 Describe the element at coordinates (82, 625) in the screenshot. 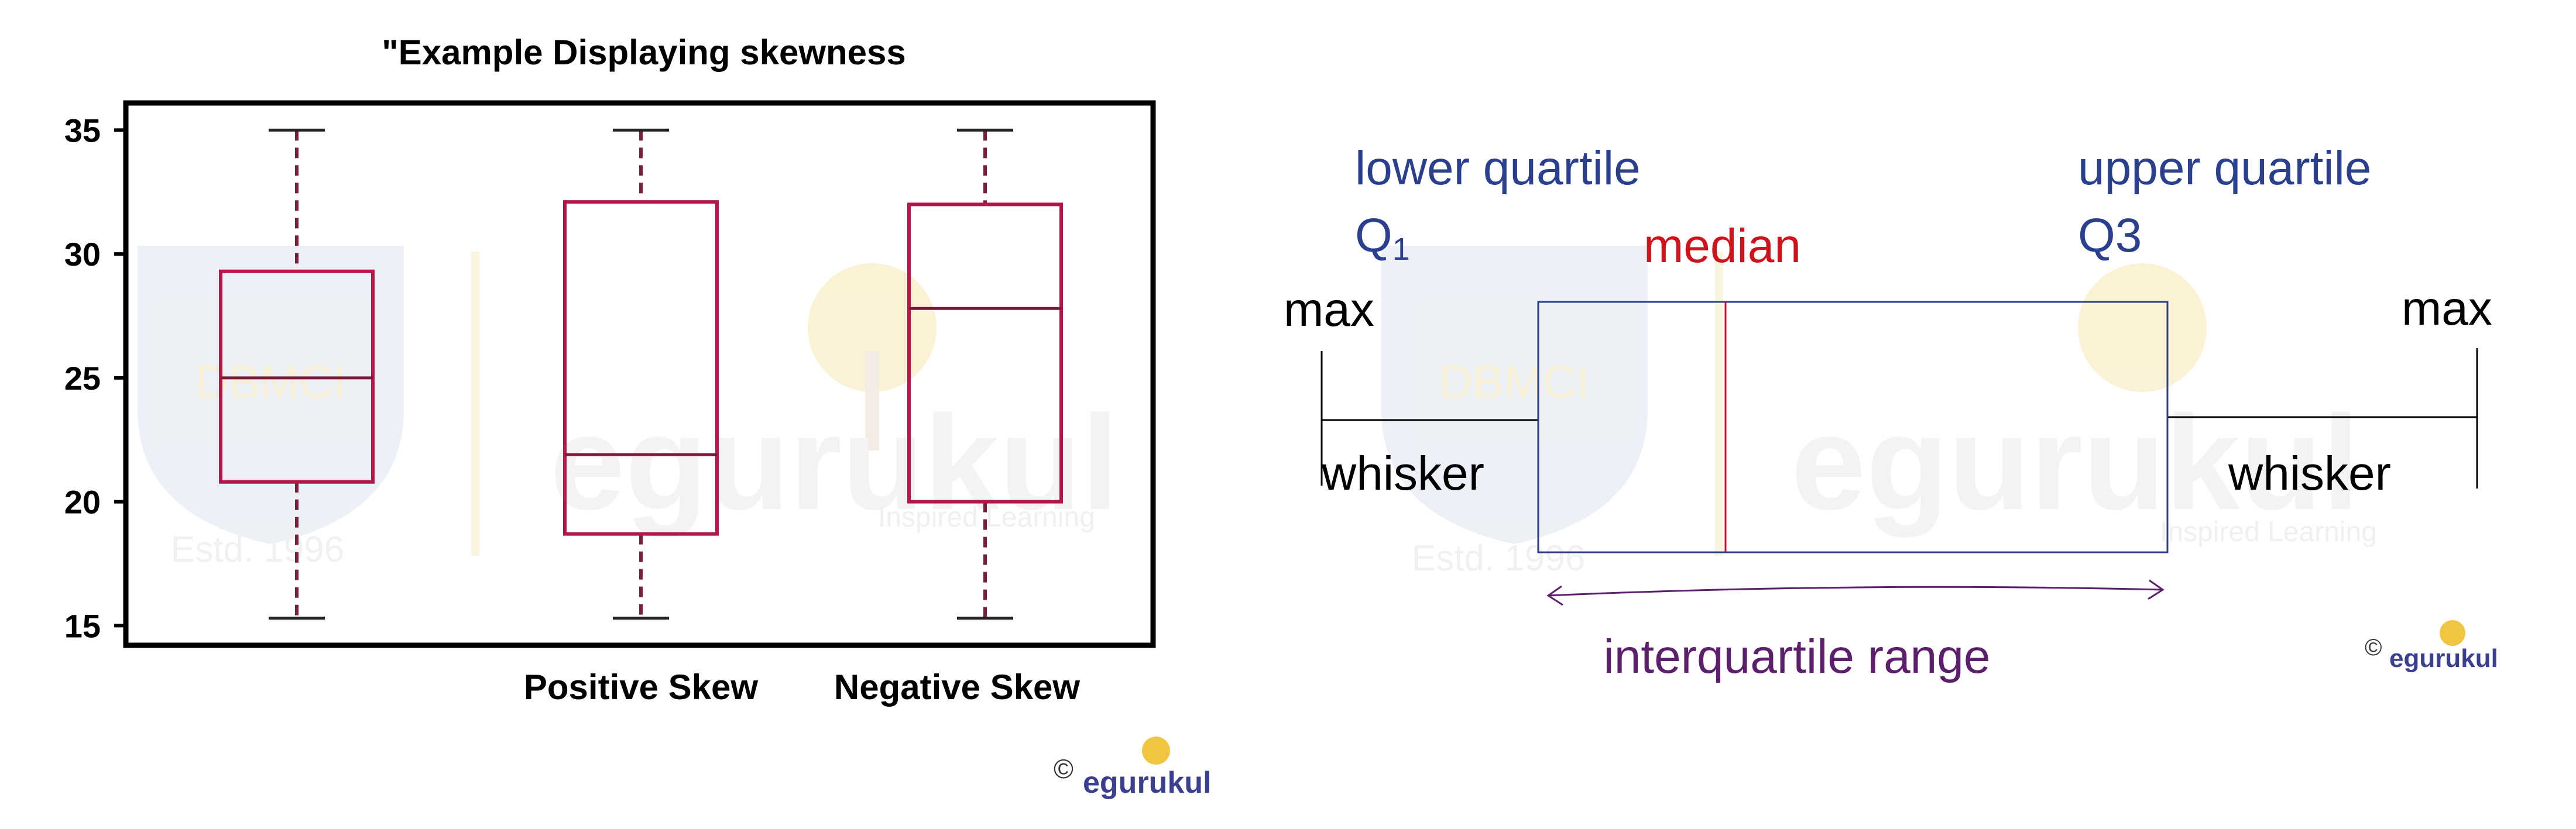

I see `y-tick-label: 15` at that location.